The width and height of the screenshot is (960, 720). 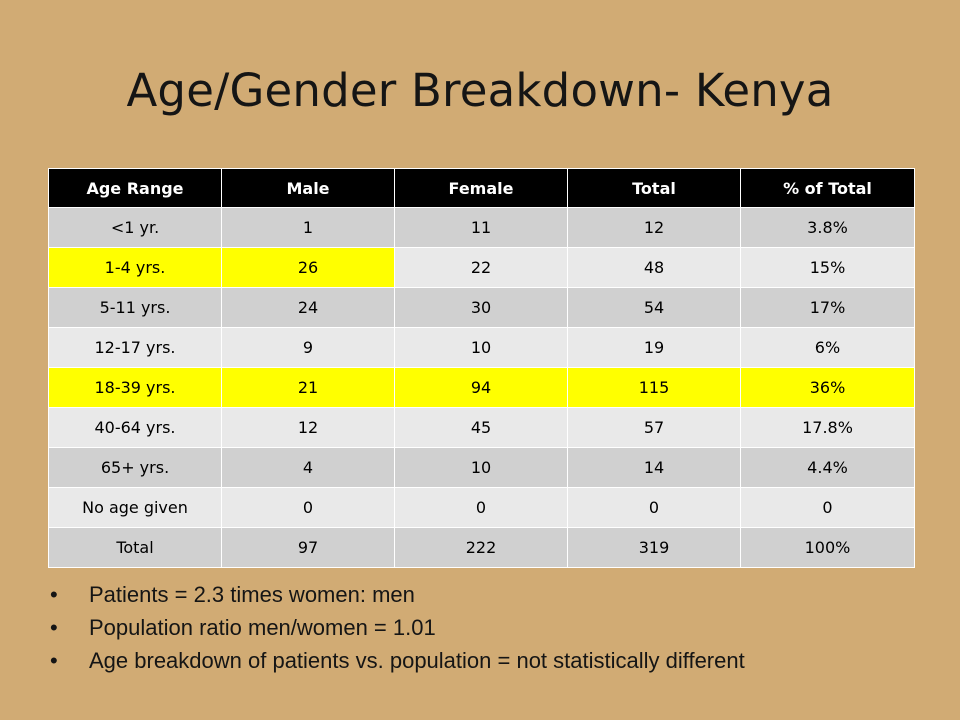 I want to click on table-row: 40-64 yrs. 12 45 57 17.8%, so click(x=481, y=427).